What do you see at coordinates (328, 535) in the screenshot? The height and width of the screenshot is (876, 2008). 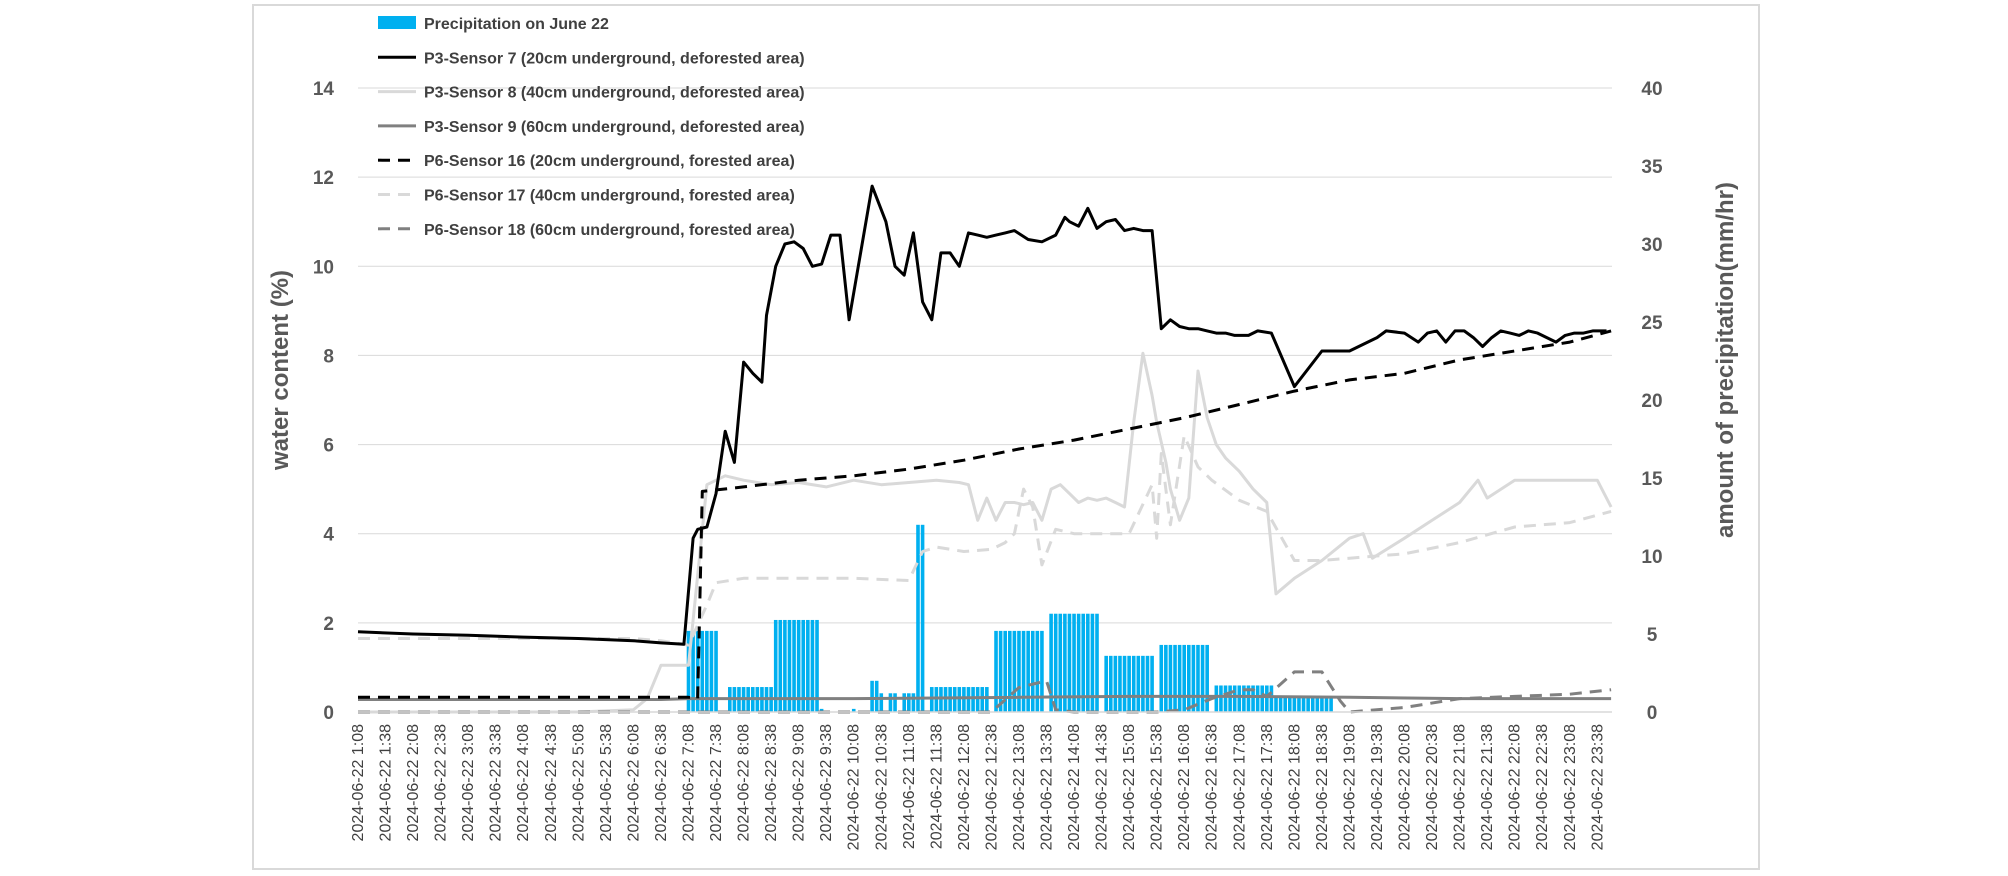 I see `y-tick-label: 4` at bounding box center [328, 535].